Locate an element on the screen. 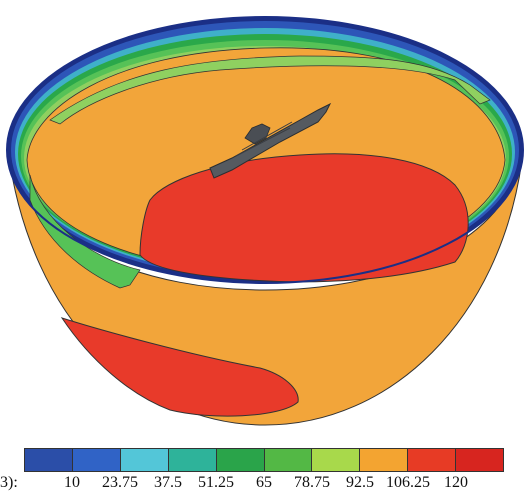 This screenshot has height=497, width=526. inner-left-contour is located at coordinates (85, 231).